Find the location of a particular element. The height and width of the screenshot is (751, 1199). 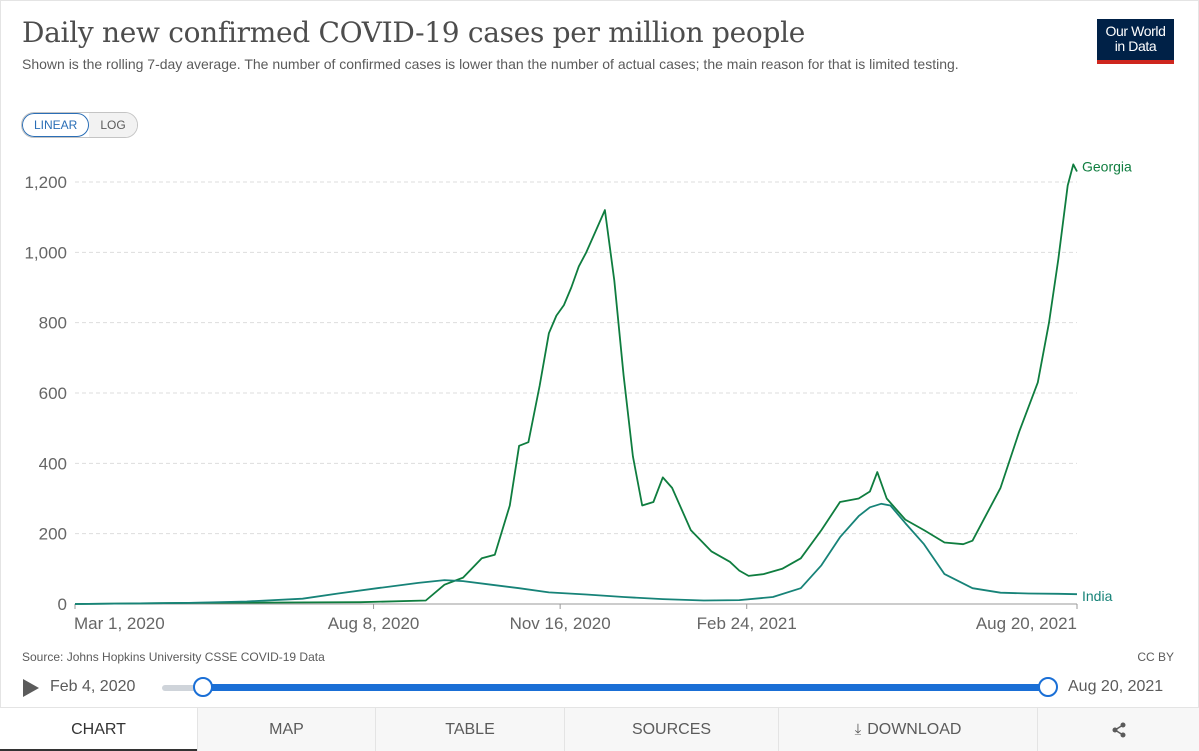

owid-logo: Our World in Data is located at coordinates (1135, 41).